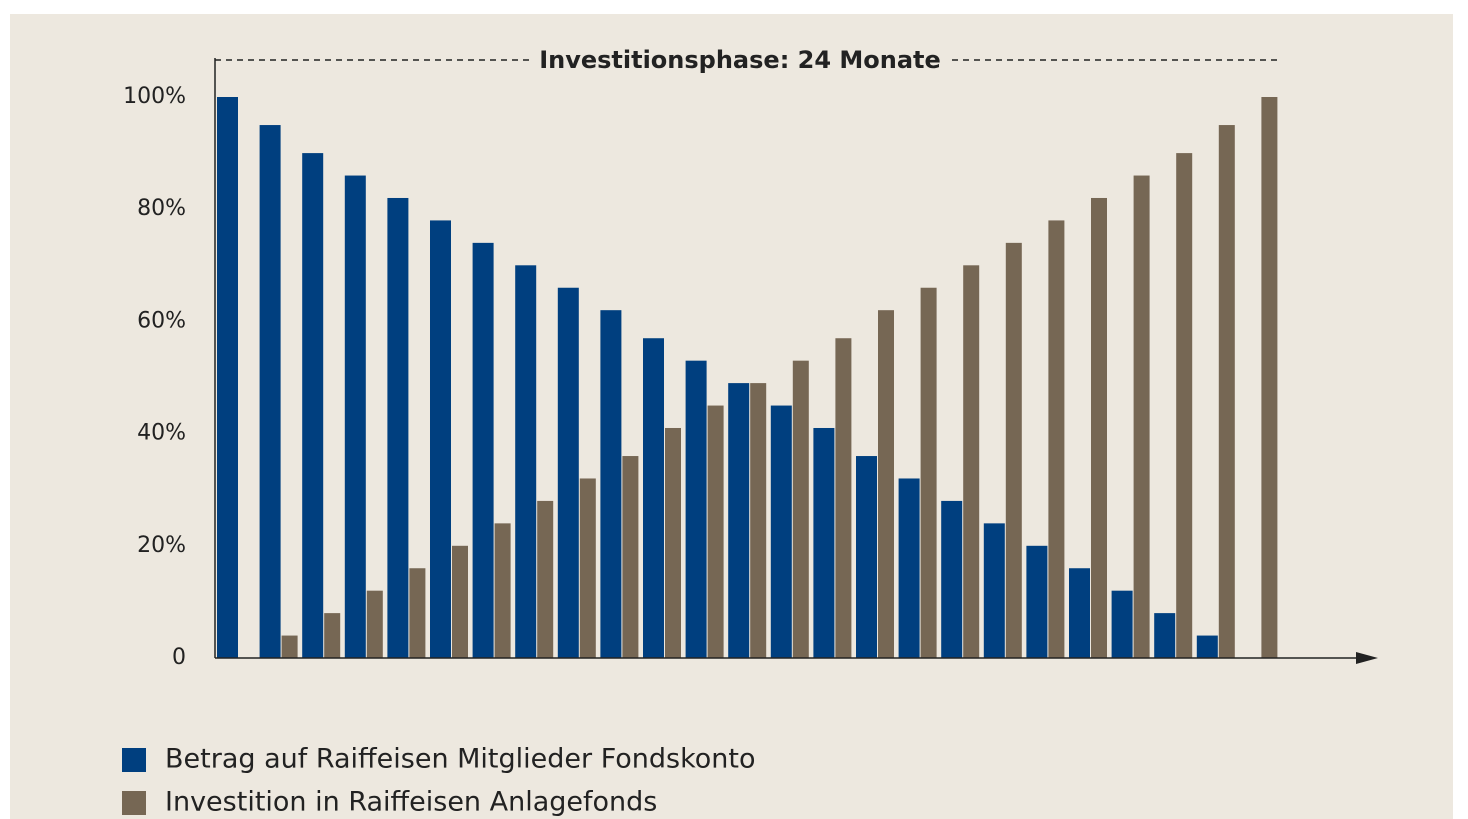 This screenshot has width=1468, height=819. I want to click on y-tick-label: 100%, so click(154, 96).